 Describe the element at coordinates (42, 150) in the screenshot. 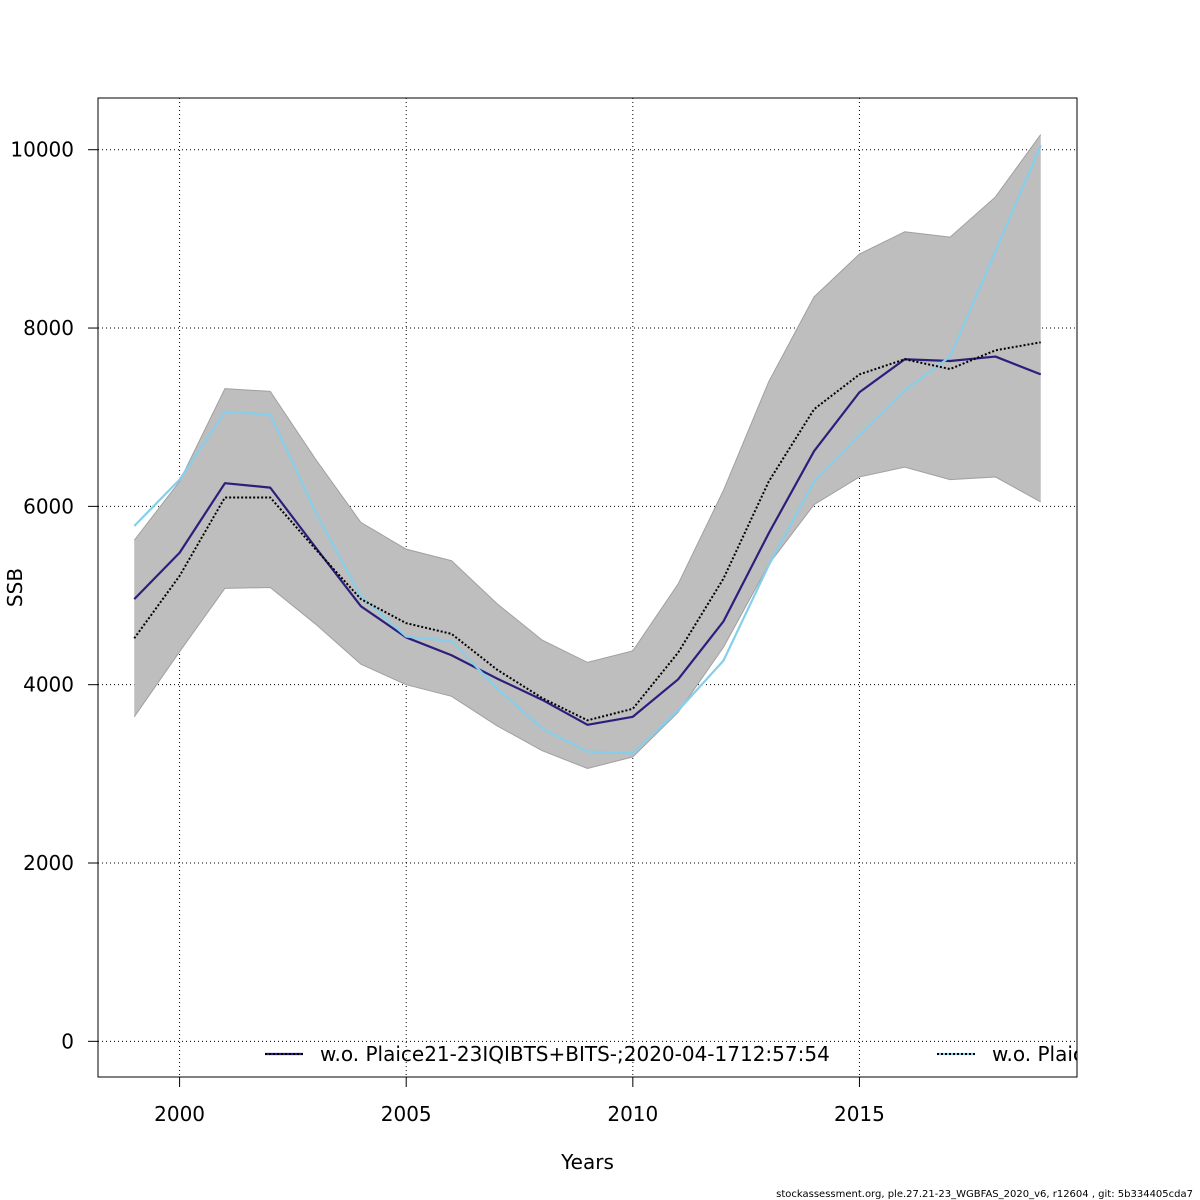

I see `y-tick-label: 10000` at that location.